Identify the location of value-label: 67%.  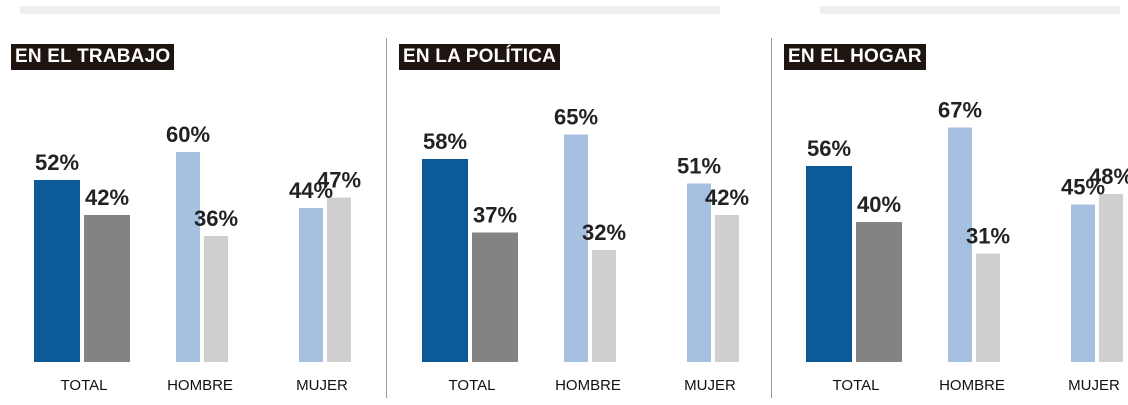
(960, 110).